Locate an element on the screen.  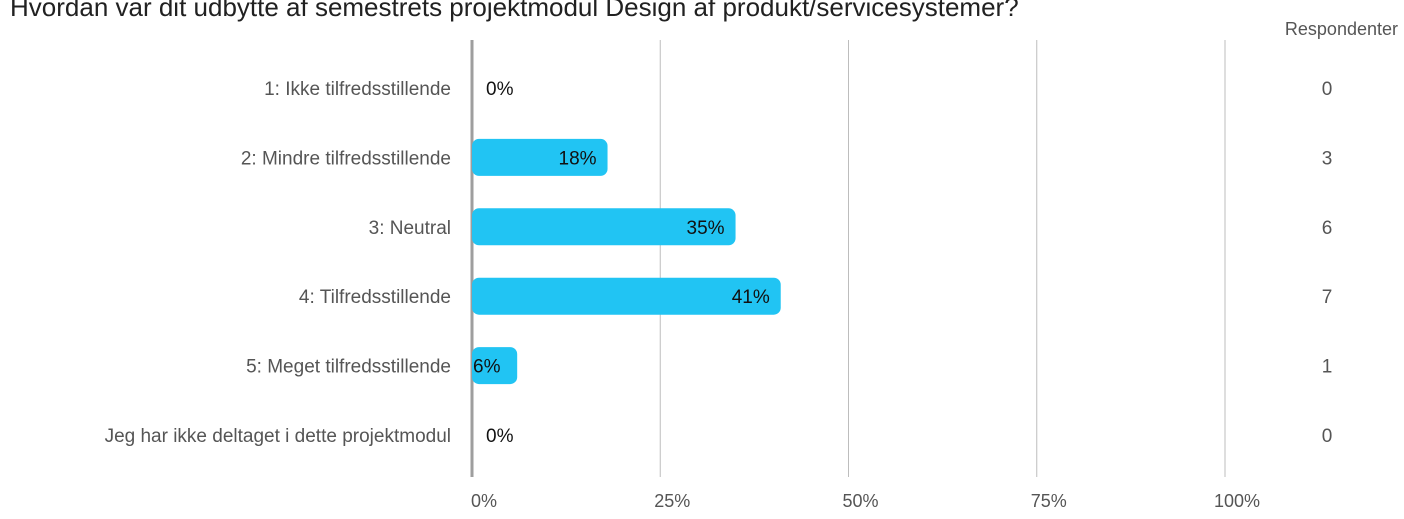
category-label: 3: Neutral is located at coordinates (410, 228).